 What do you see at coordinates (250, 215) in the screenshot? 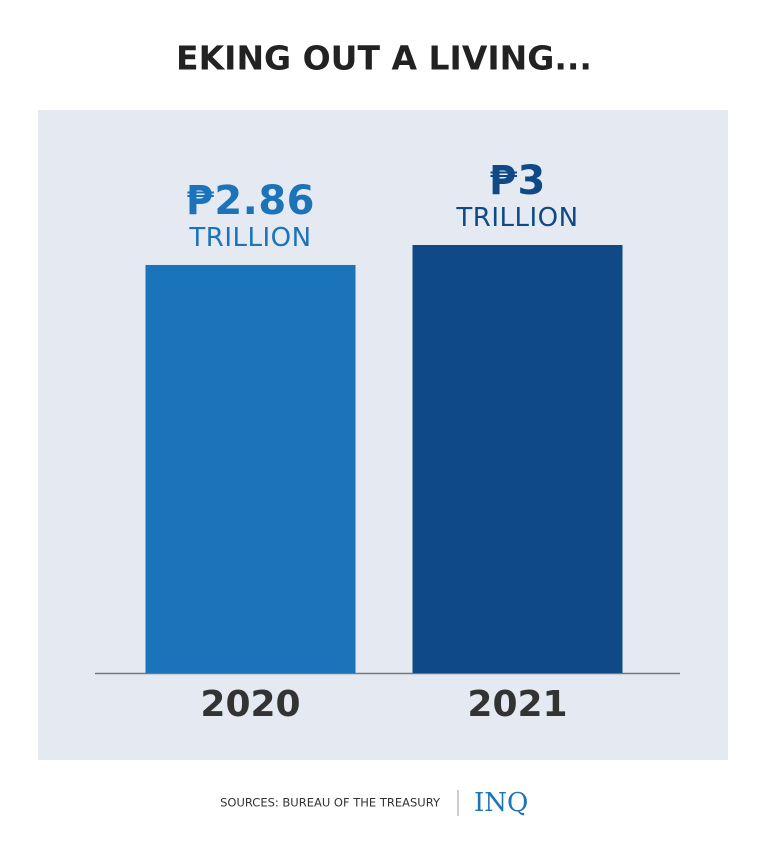
I see `value-label: ₱2.86 TRILLION` at bounding box center [250, 215].